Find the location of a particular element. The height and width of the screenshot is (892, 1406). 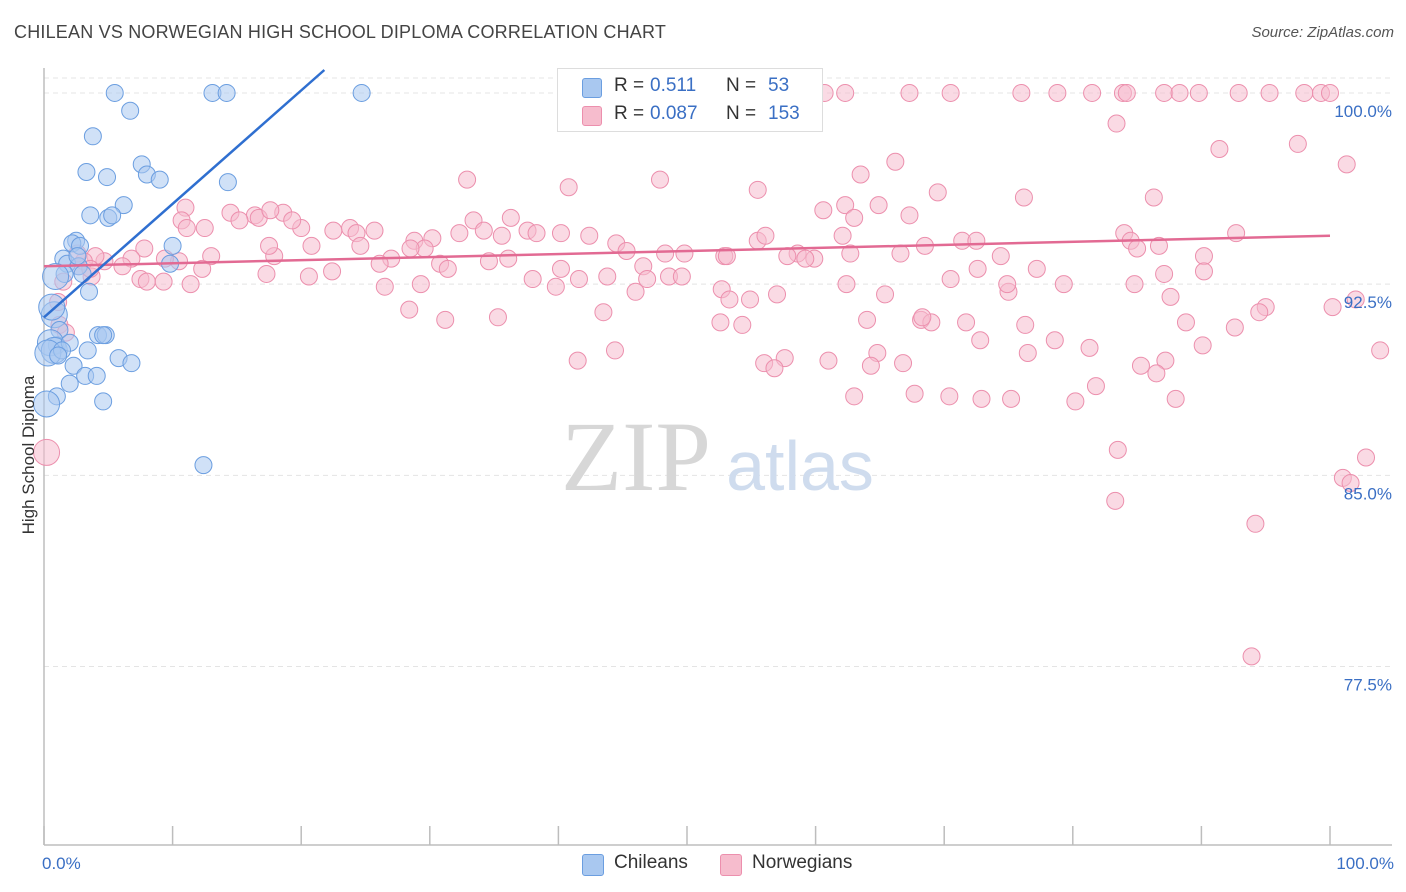

x-tick-label-end: 100.0% is located at coordinates (1365, 863).